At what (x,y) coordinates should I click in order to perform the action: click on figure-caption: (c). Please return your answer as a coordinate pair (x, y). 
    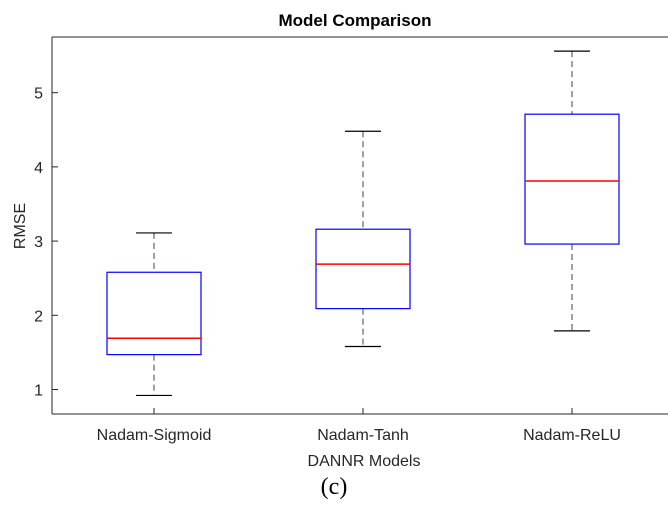
    Looking at the image, I should click on (334, 487).